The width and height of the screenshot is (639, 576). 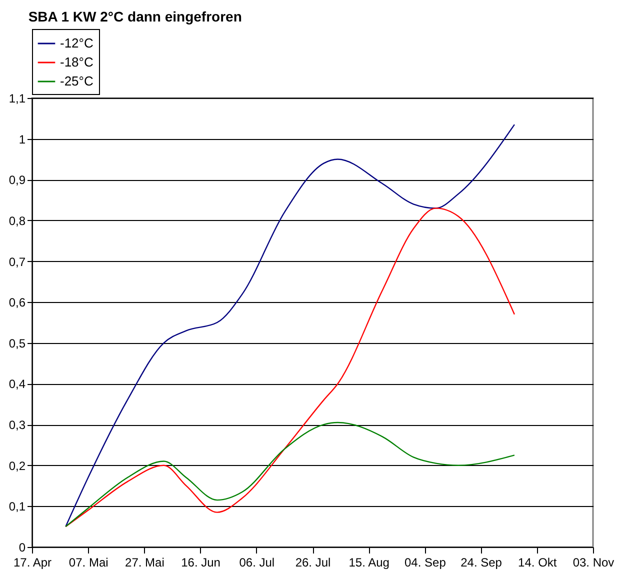 What do you see at coordinates (22, 139) in the screenshot?
I see `y-tick-label: 1` at bounding box center [22, 139].